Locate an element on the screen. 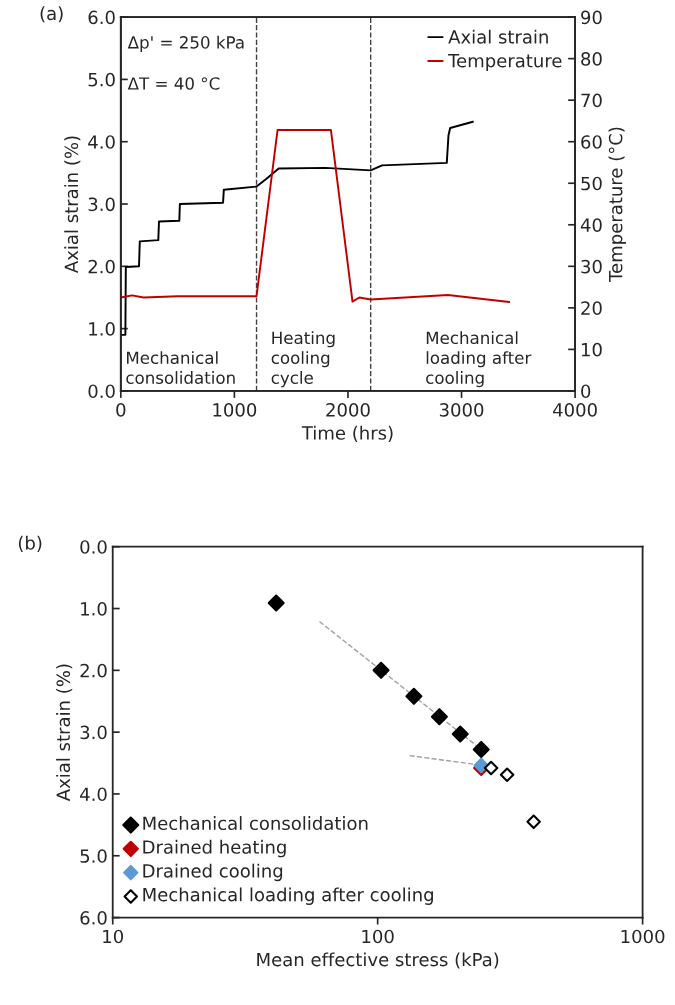  y2-tick-label: 20 is located at coordinates (591, 308).